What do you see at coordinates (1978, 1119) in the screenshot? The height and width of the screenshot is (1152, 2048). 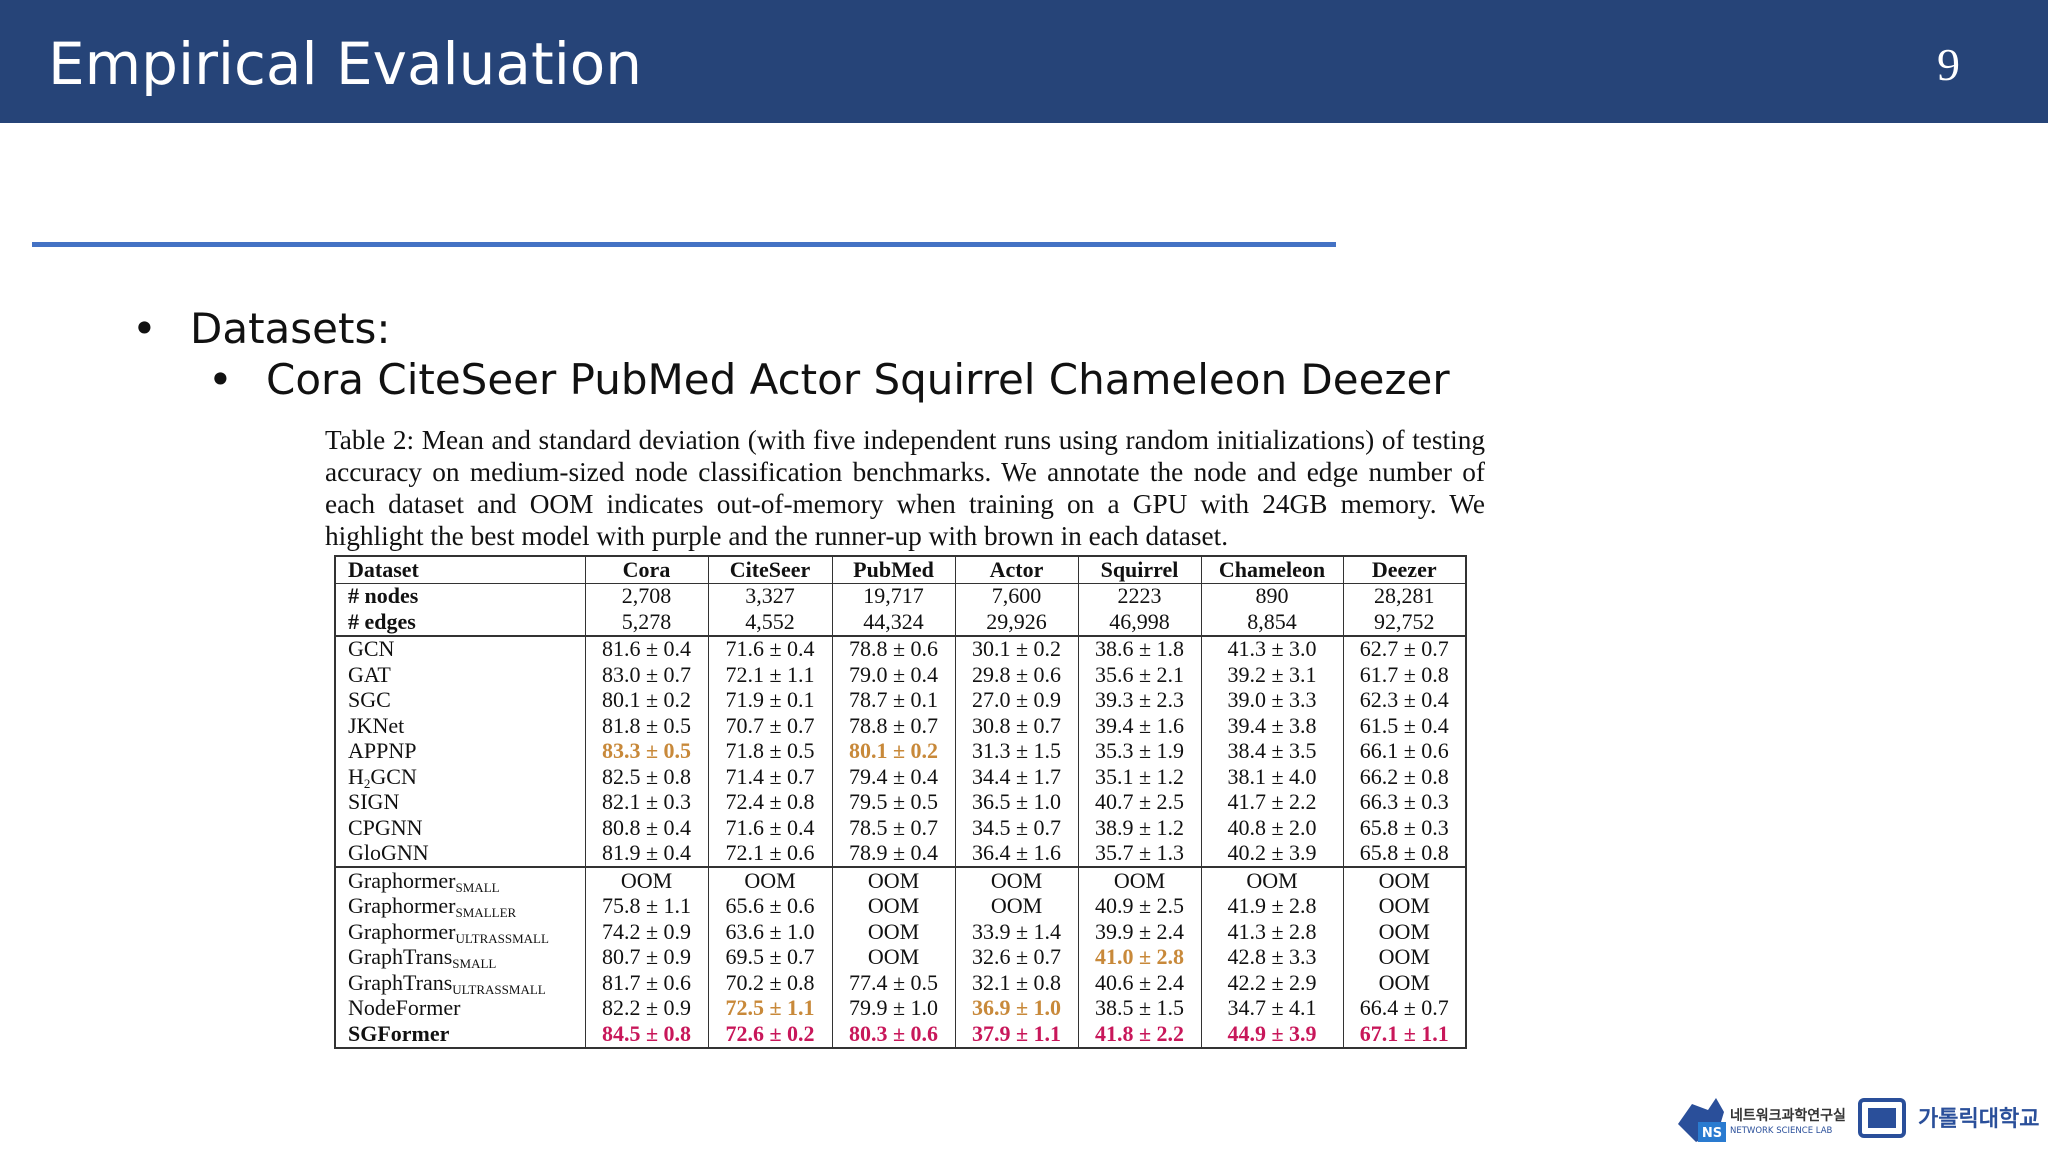 I see `university: 가톨릭대학교` at bounding box center [1978, 1119].